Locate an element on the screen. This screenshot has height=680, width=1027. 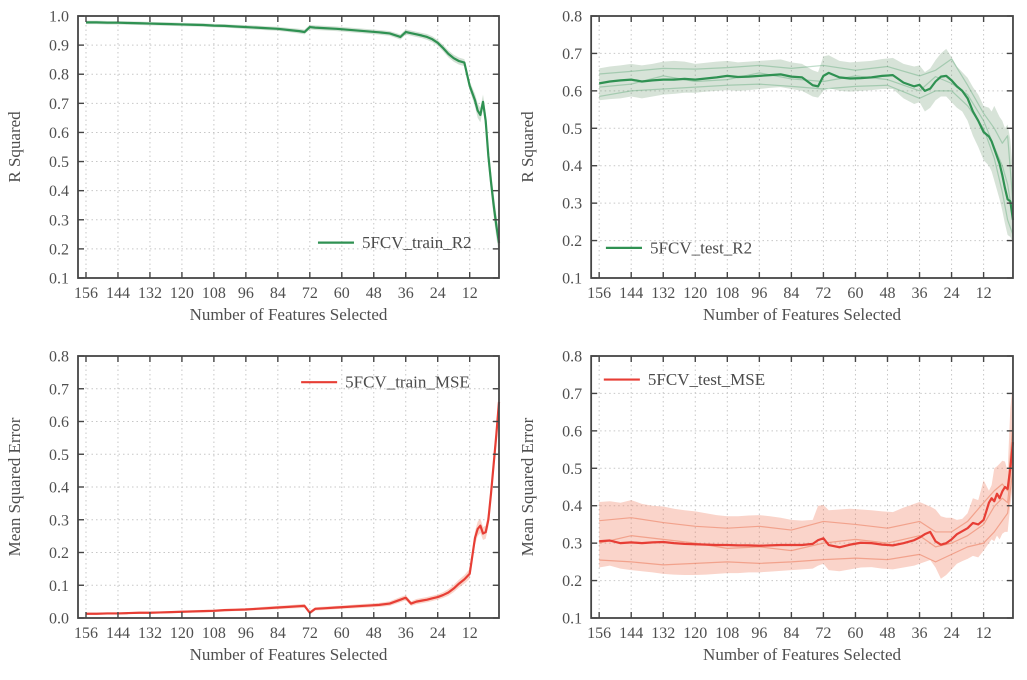
legend-label: 5FCV_train_R2 is located at coordinates (417, 242).